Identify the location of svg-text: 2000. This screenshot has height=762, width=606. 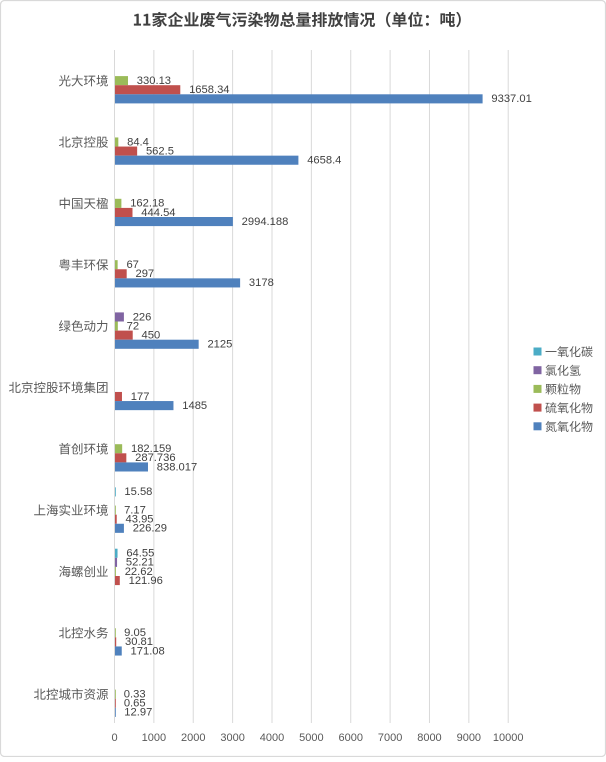
(193, 738).